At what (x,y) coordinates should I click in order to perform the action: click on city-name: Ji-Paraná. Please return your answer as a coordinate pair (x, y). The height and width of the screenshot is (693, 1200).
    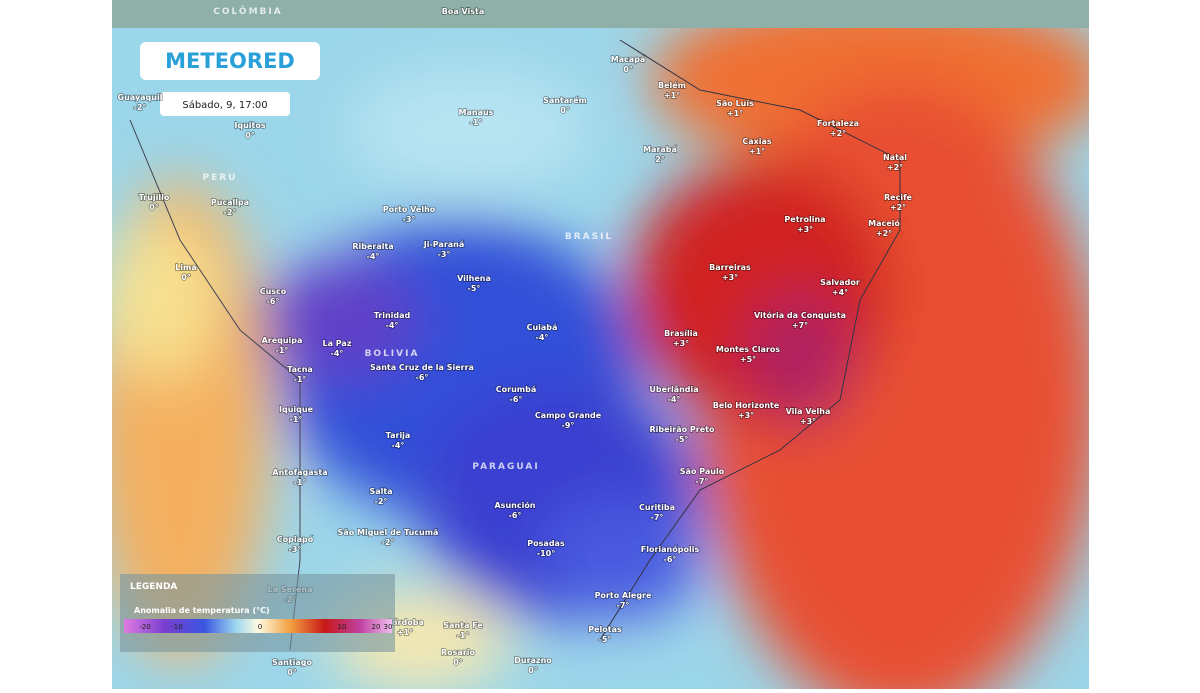
    Looking at the image, I should click on (444, 244).